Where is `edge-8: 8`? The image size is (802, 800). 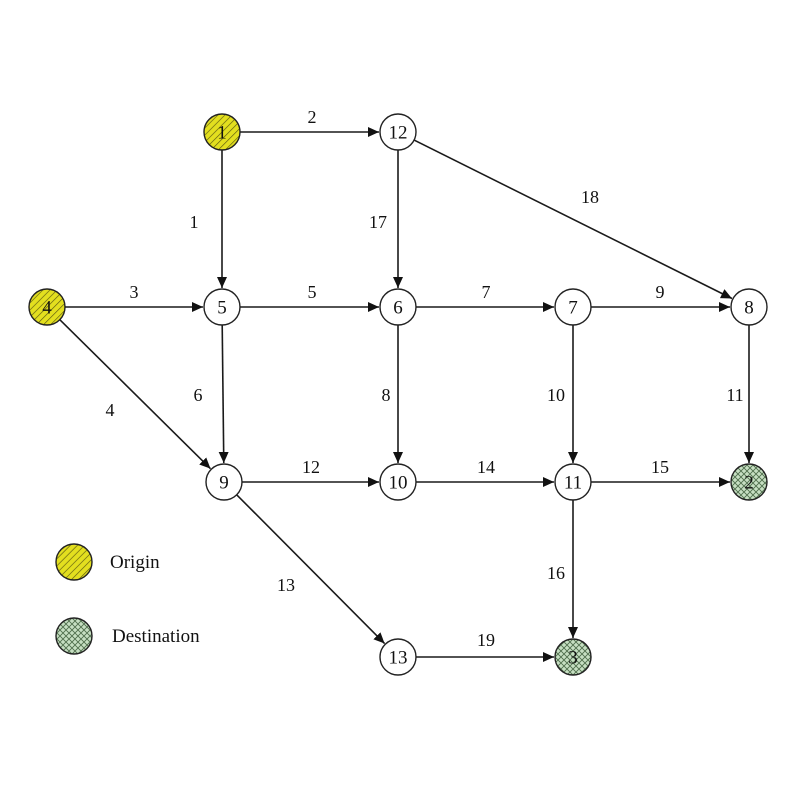 edge-8: 8 is located at coordinates (392, 394).